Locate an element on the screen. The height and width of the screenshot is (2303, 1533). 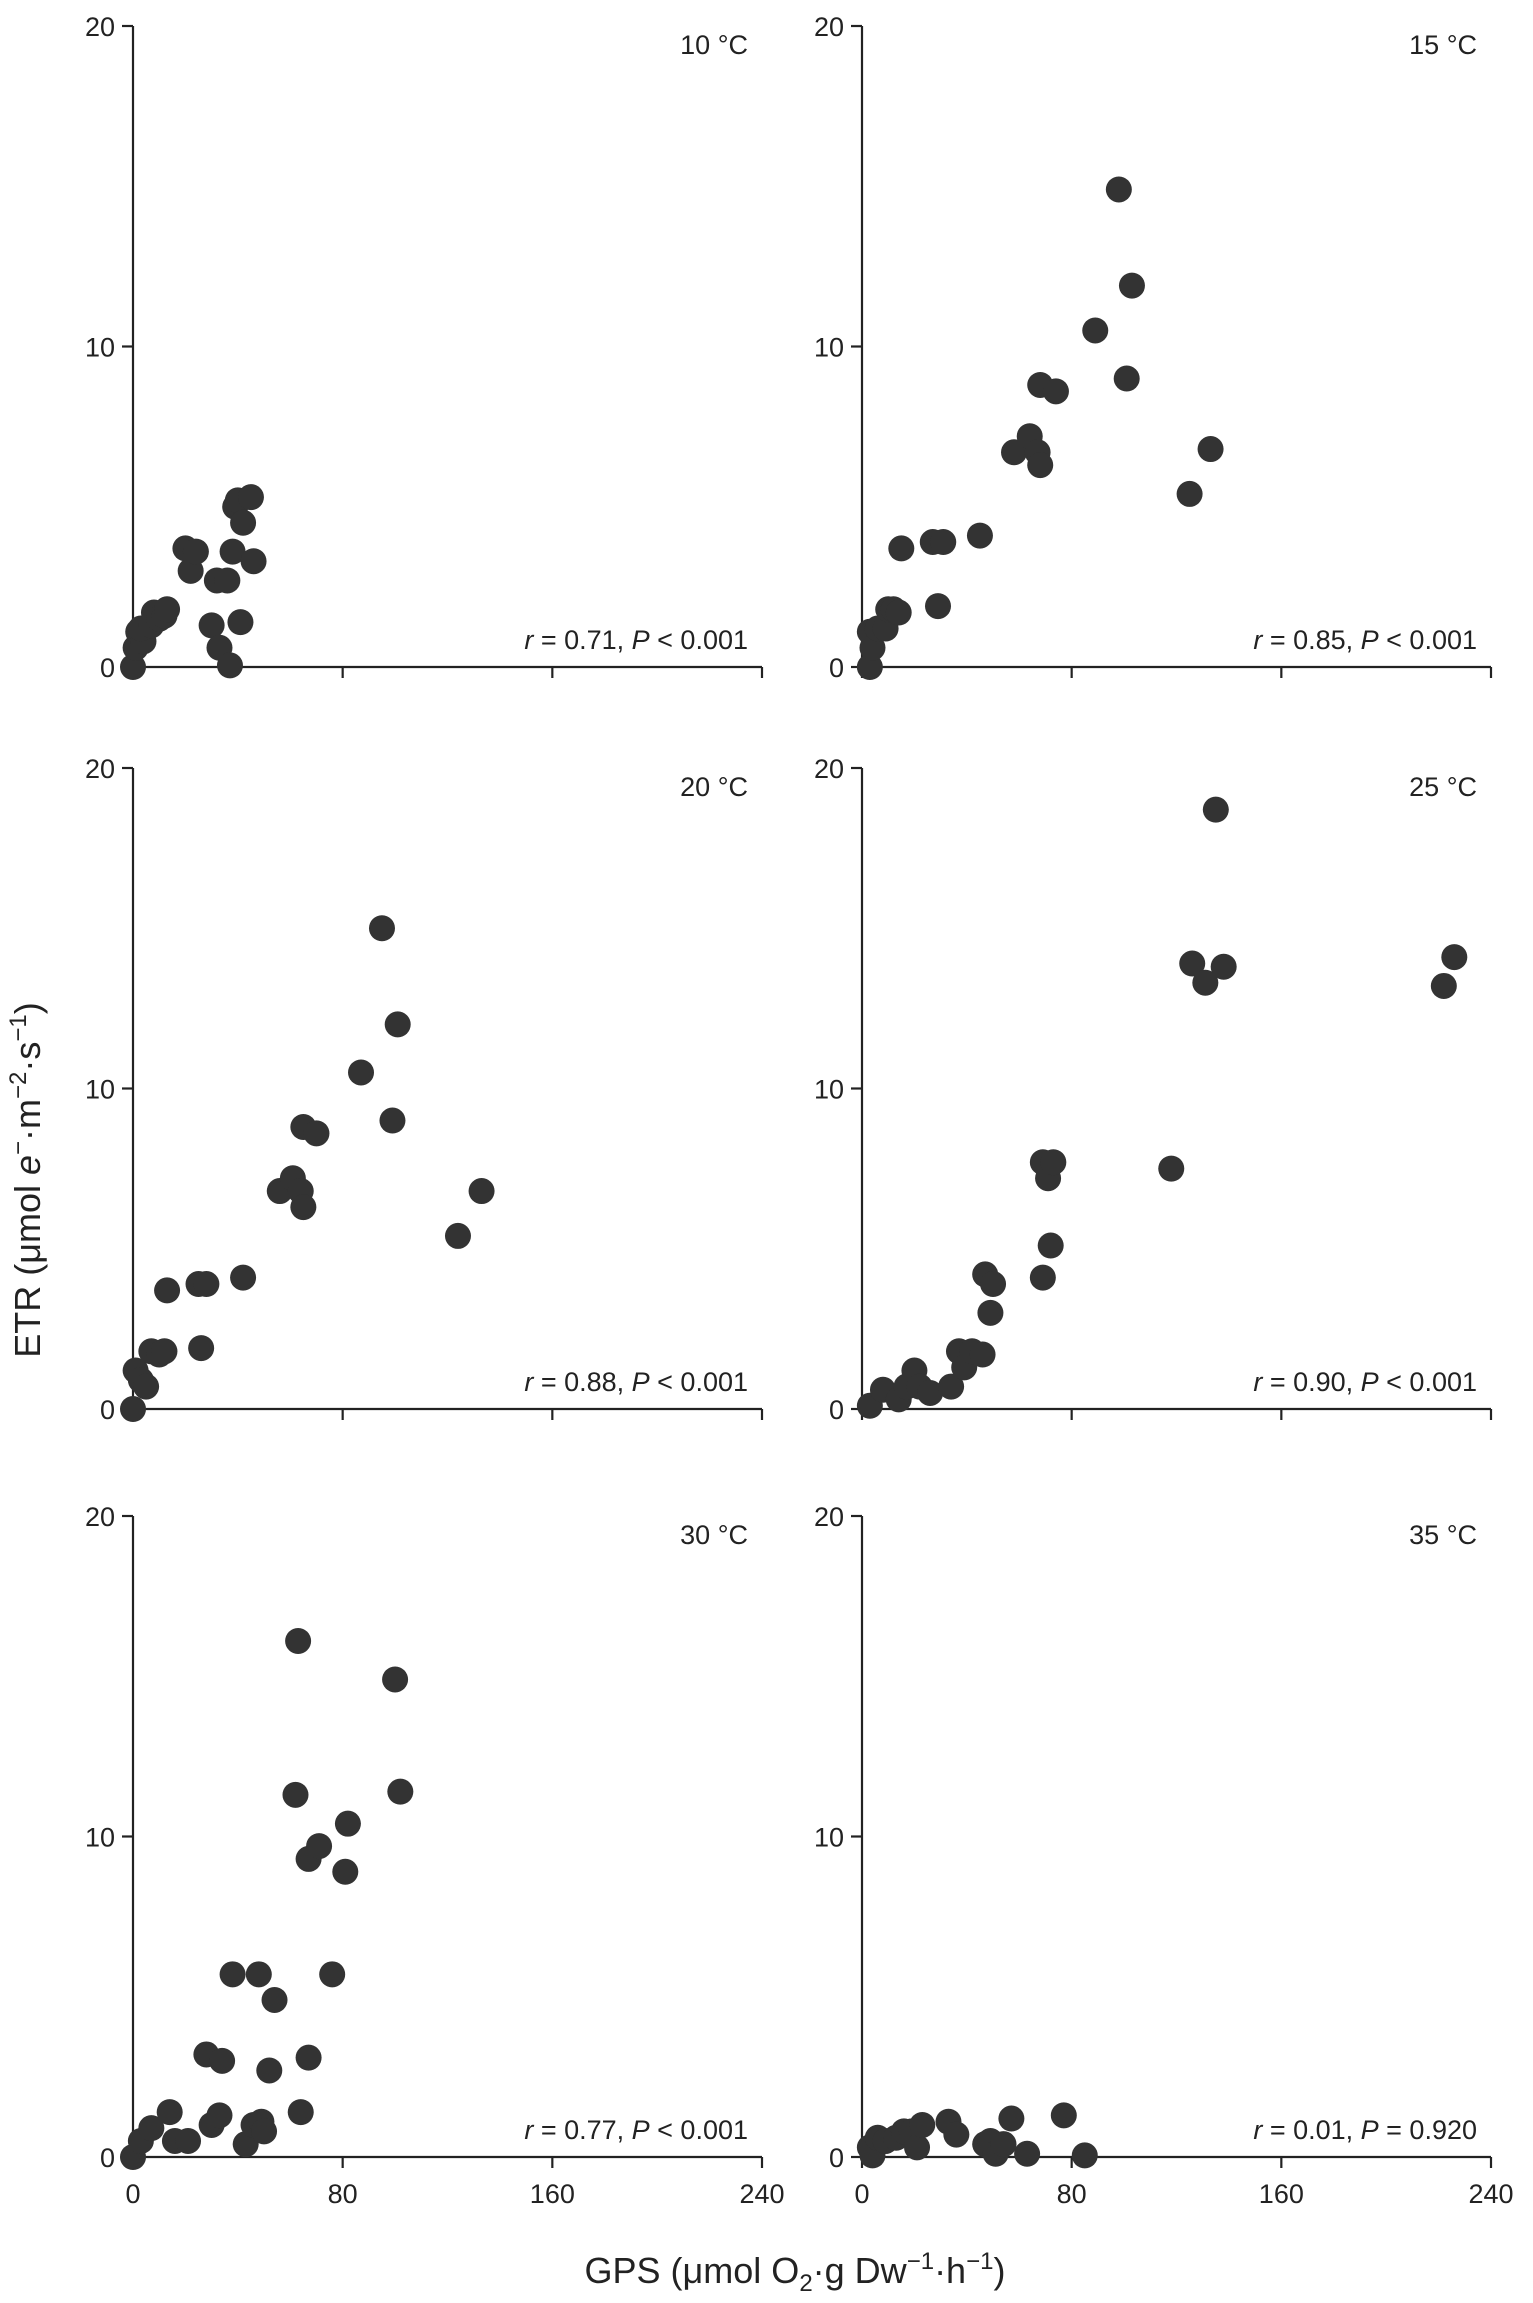
x-tick-label: 160 is located at coordinates (1281, 2194).